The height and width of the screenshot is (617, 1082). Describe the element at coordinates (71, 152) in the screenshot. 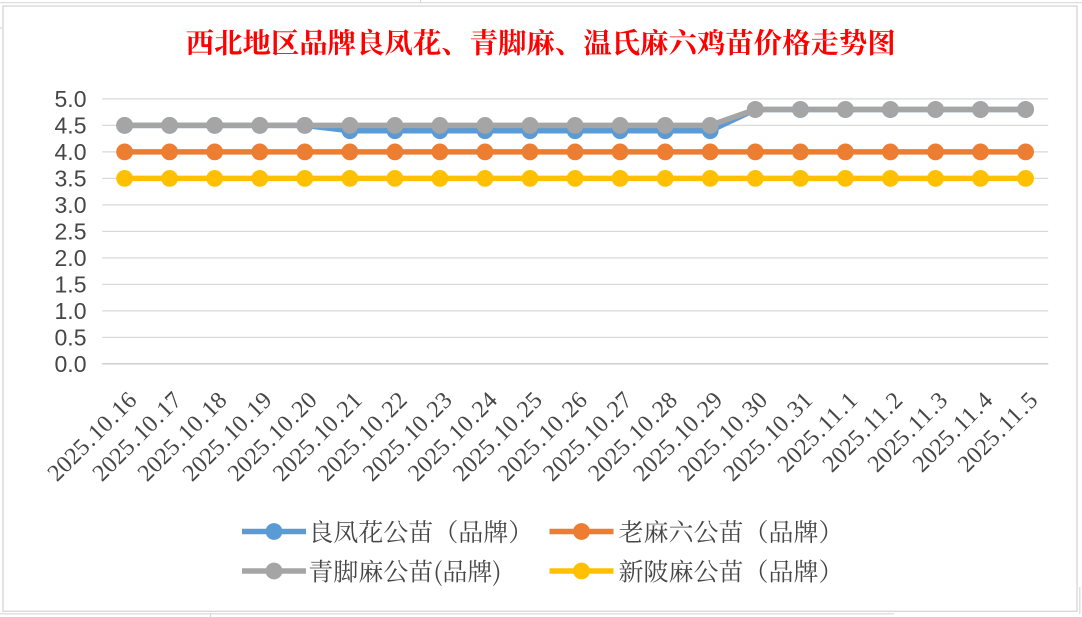

I see `svg-text: 4.0` at that location.